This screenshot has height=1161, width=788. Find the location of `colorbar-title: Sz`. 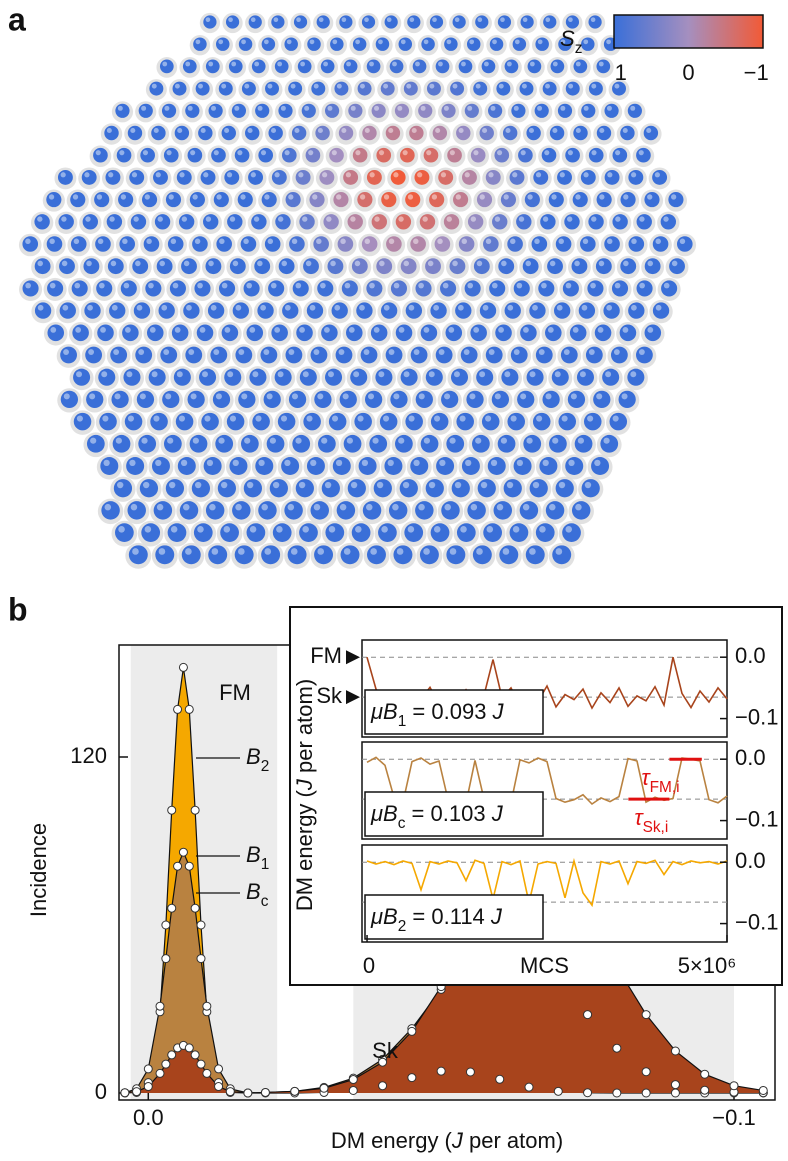

colorbar-title: Sz is located at coordinates (571, 41).